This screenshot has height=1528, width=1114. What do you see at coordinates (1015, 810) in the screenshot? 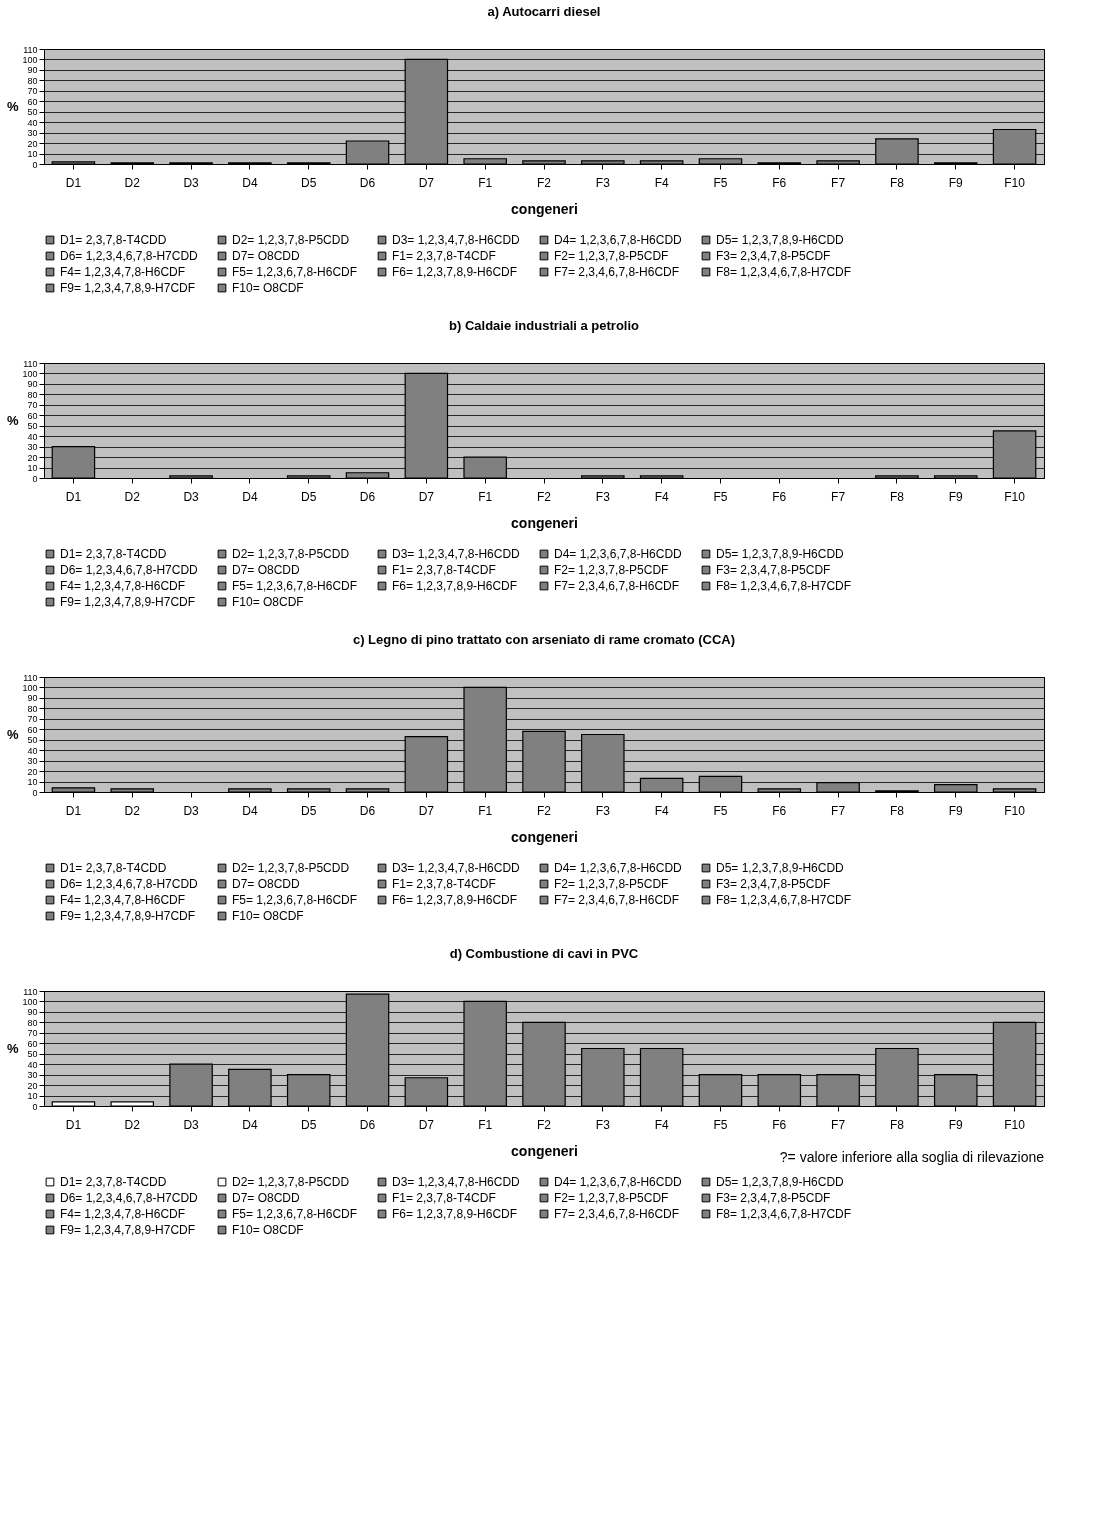
I see `x-tick-label: F10` at bounding box center [1015, 810].